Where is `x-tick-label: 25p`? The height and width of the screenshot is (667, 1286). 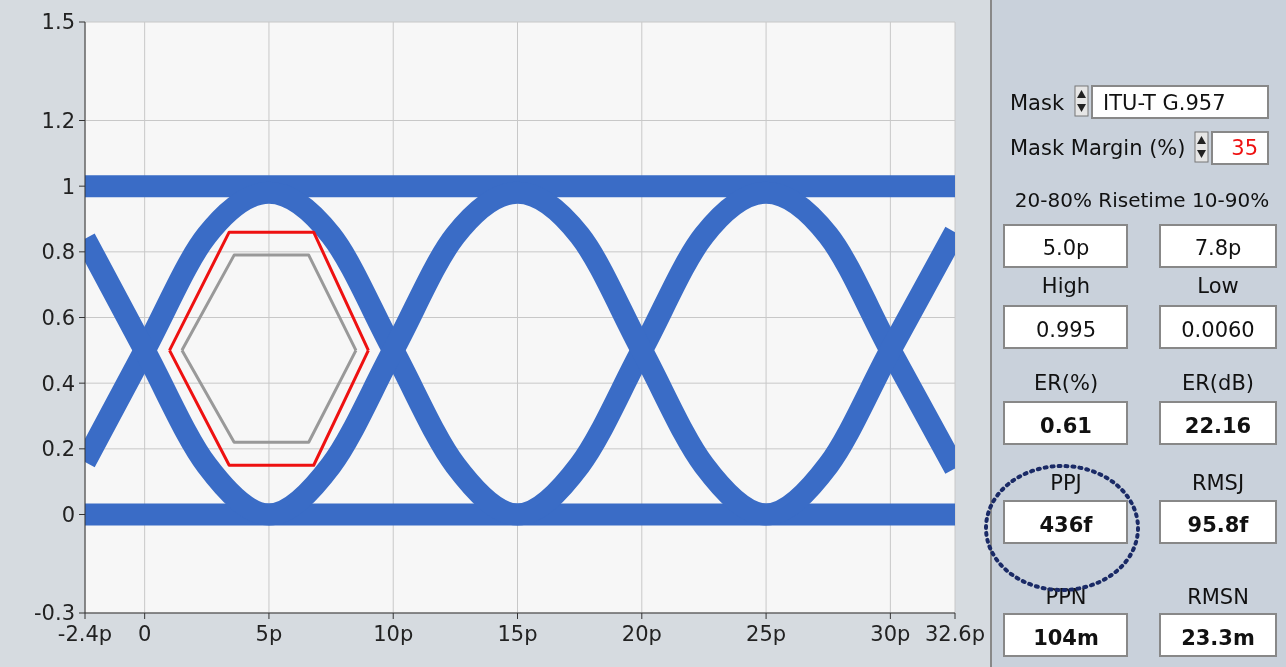 x-tick-label: 25p is located at coordinates (766, 634).